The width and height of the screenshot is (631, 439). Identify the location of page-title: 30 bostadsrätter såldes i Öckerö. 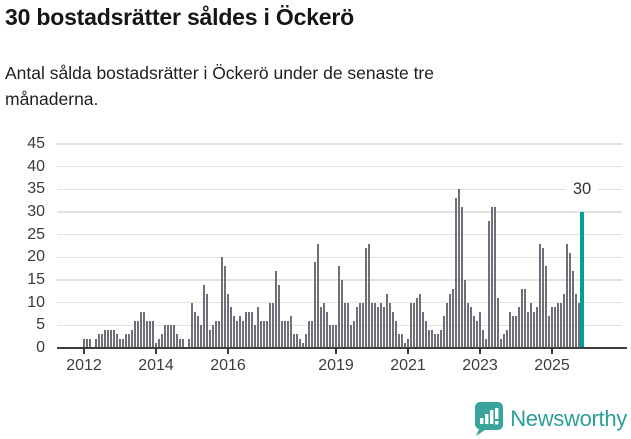
(179, 17).